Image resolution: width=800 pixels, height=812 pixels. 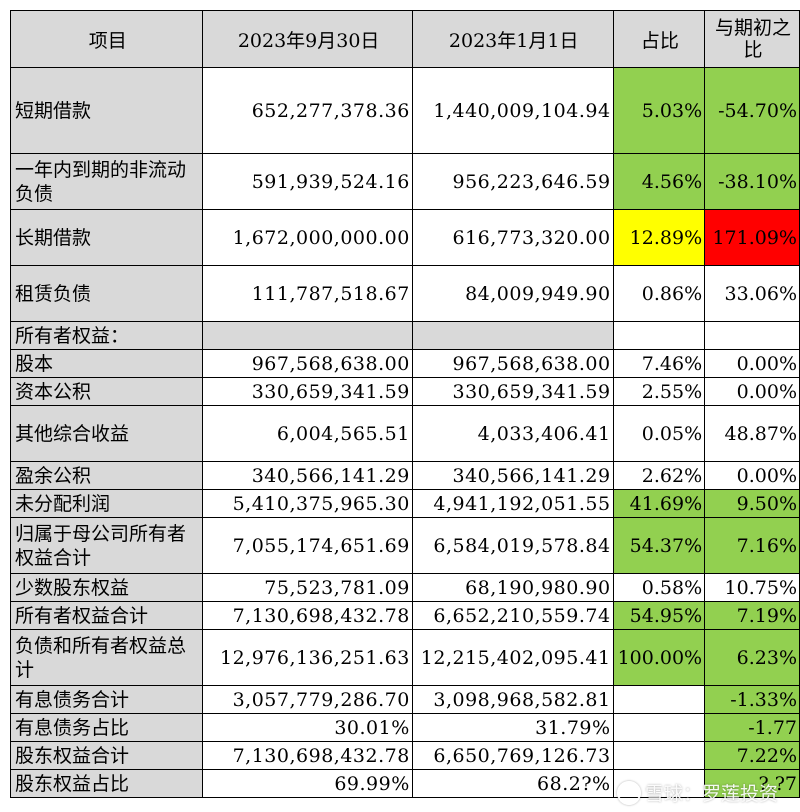 I want to click on ratio-cell: 0.05%, so click(x=659, y=433).